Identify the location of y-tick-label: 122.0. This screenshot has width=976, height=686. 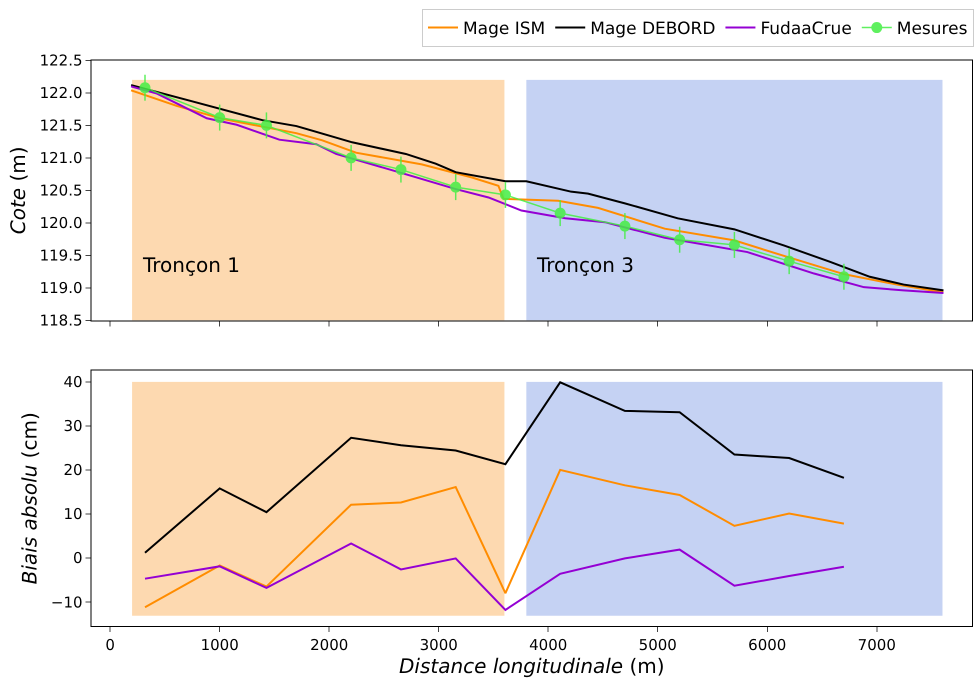
(61, 93).